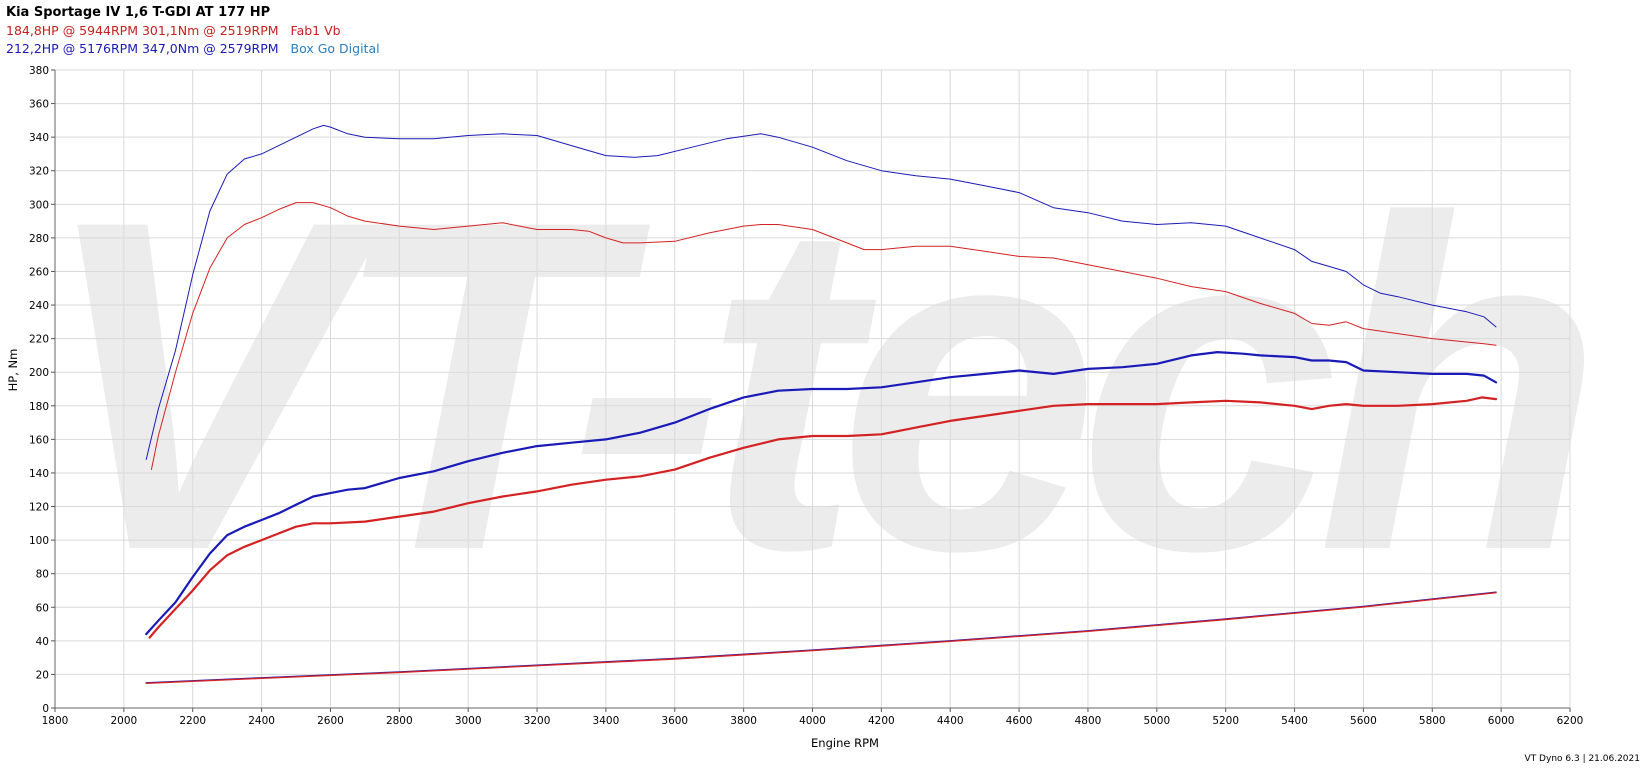 This screenshot has width=1648, height=773. Describe the element at coordinates (42, 608) in the screenshot. I see `y-tick-label: 60` at that location.